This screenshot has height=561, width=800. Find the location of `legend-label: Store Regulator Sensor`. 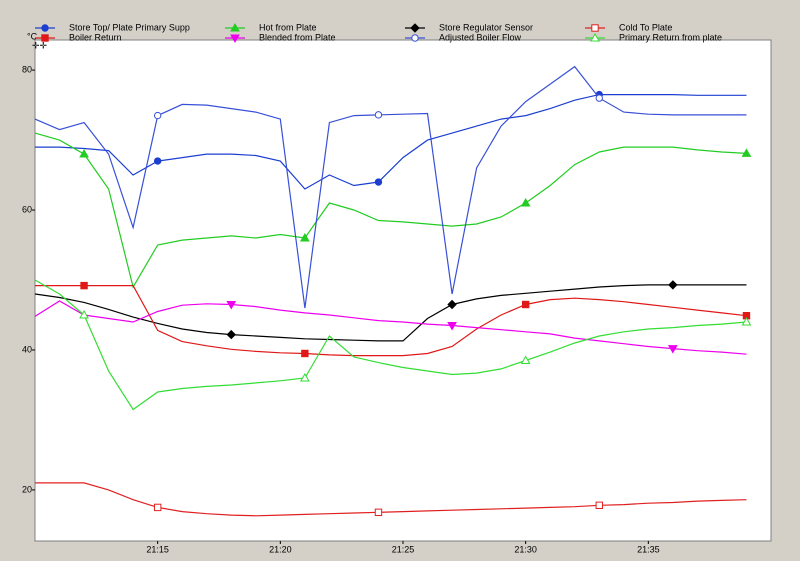

legend-label: Store Regulator Sensor is located at coordinates (486, 27).